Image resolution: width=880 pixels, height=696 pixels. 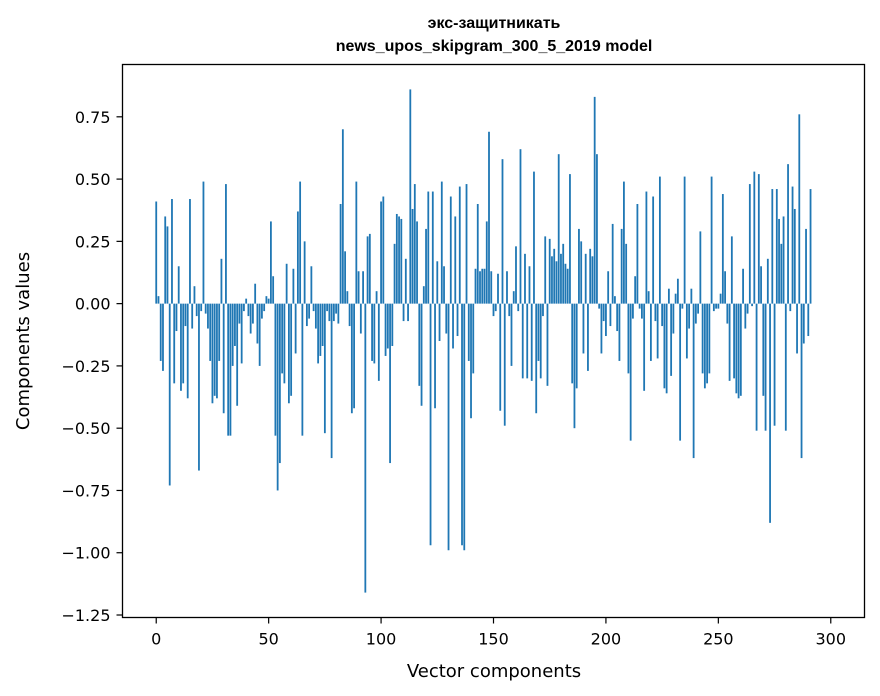 I want to click on chart-title: экс-защитникать, so click(x=494, y=23).